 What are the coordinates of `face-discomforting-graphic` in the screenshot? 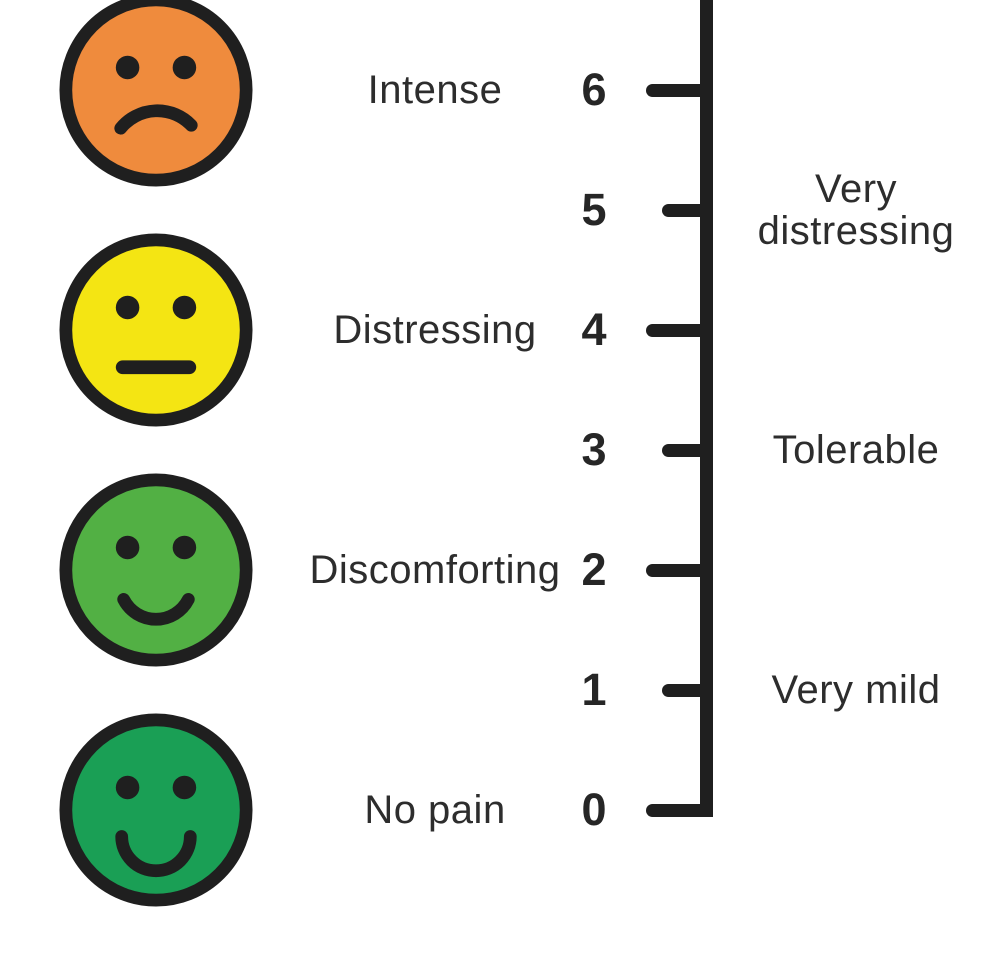 It's located at (156, 570).